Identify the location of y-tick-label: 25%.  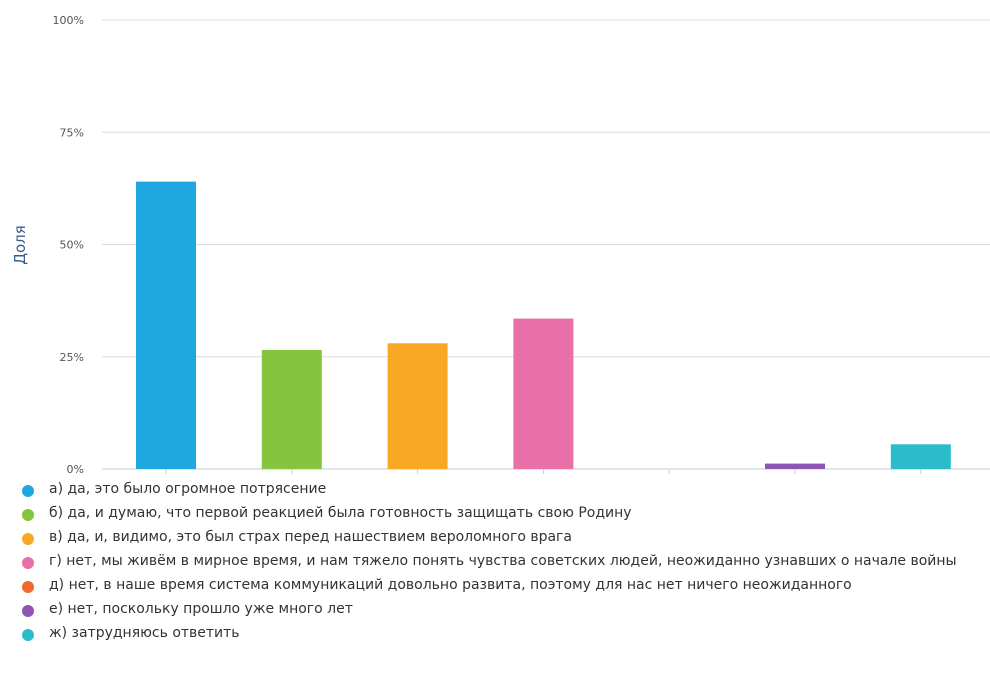
(72, 357).